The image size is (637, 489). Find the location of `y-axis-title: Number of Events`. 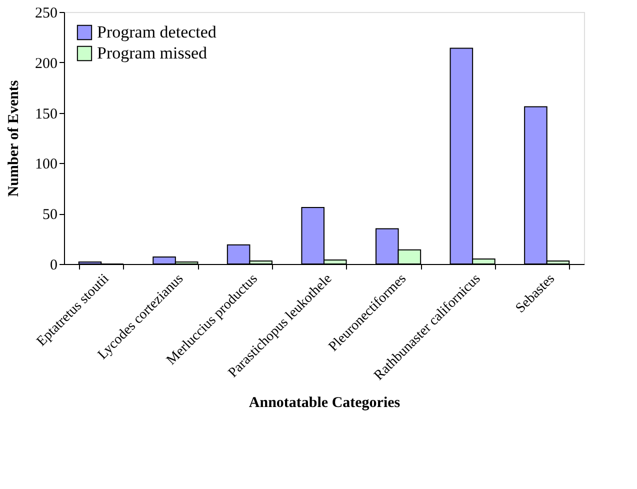

y-axis-title: Number of Events is located at coordinates (14, 138).